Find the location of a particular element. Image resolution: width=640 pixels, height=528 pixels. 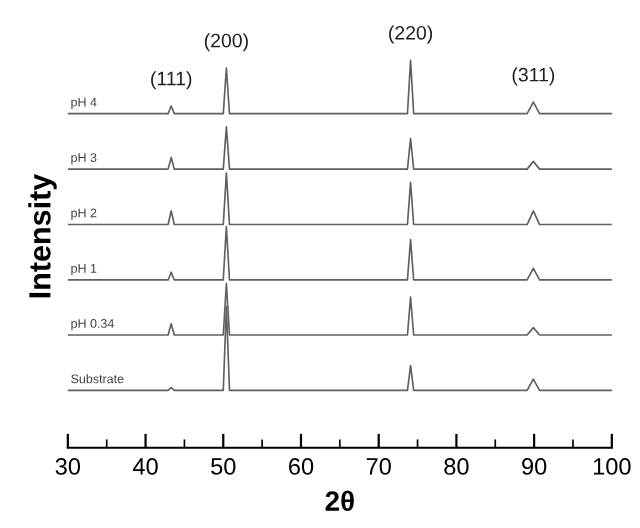

x-tick-label: 30 is located at coordinates (68, 466).